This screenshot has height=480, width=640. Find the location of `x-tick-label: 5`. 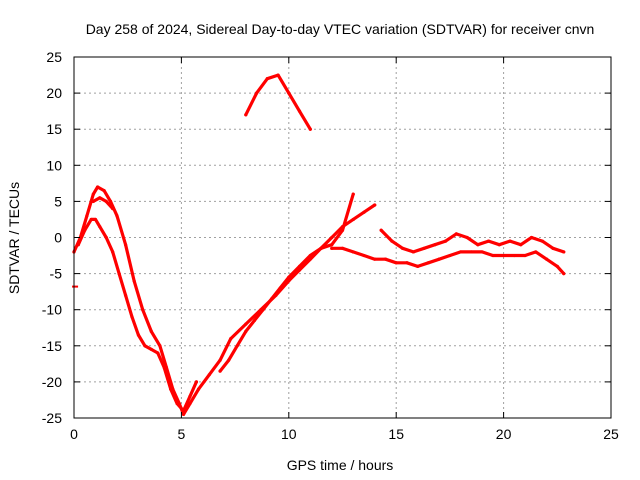

x-tick-label: 5 is located at coordinates (182, 434).